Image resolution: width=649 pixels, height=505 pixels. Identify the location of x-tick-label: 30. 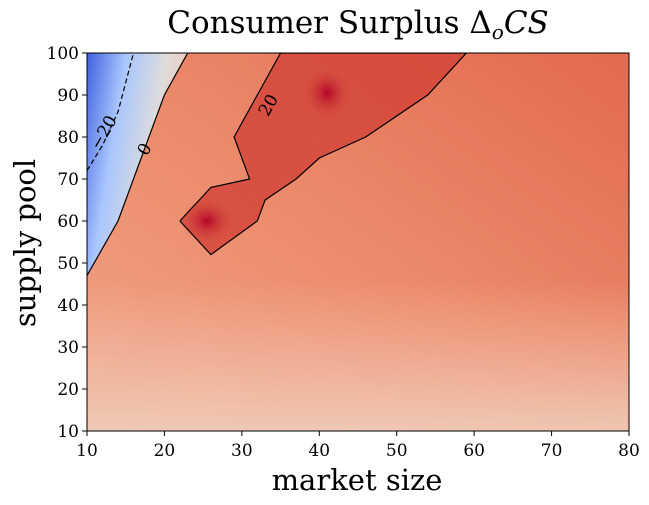
(242, 451).